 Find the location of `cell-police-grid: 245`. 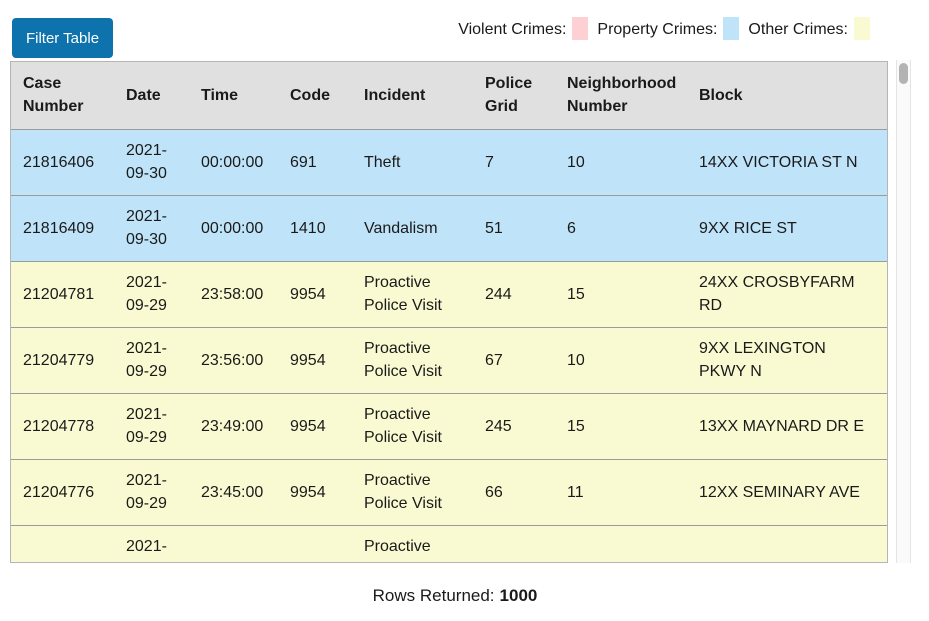

cell-police-grid: 245 is located at coordinates (514, 425).